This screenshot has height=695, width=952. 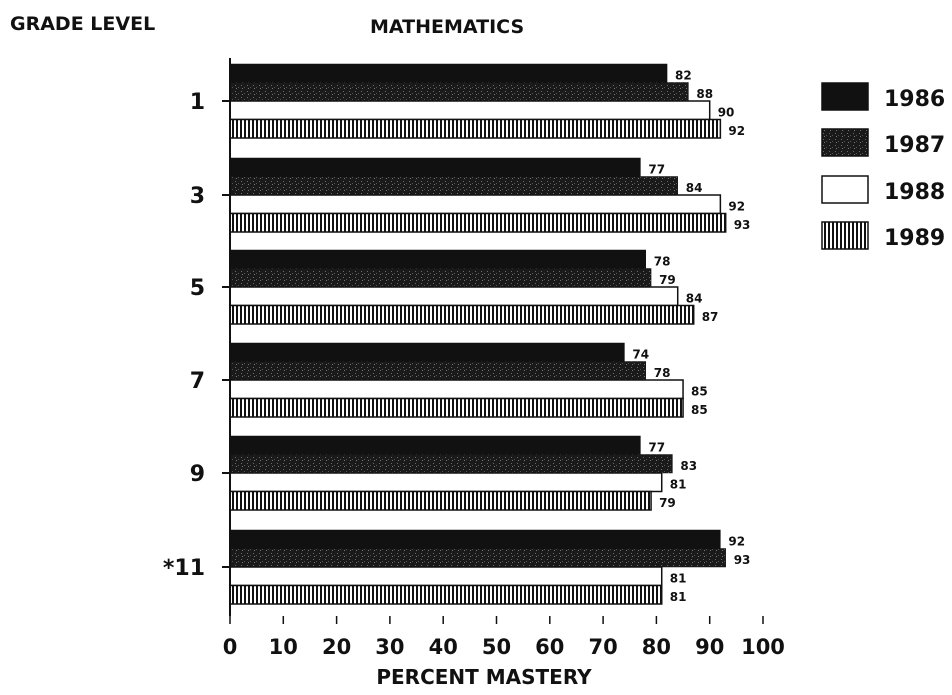 What do you see at coordinates (549, 647) in the screenshot?
I see `x-tick-label: 60` at bounding box center [549, 647].